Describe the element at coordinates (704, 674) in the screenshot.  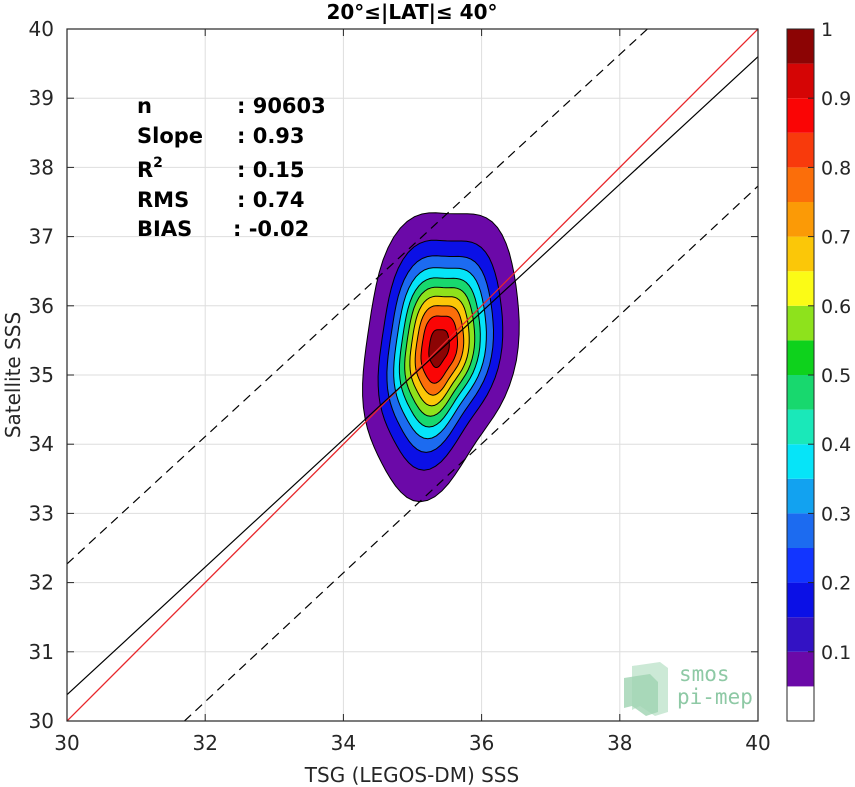
I see `logo-line-1: smos` at that location.